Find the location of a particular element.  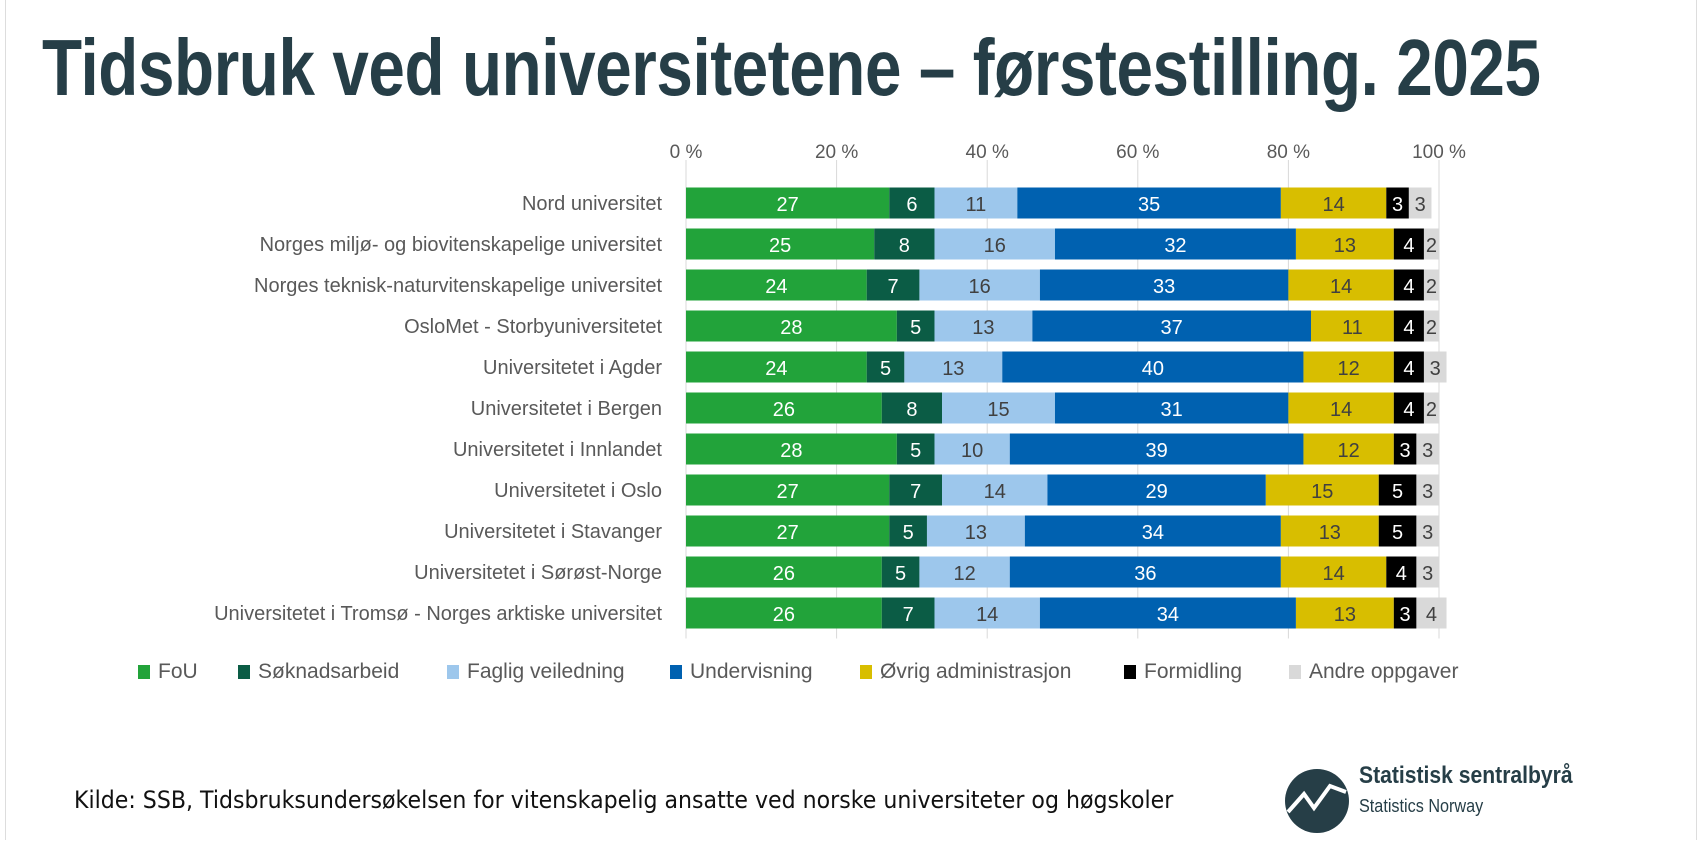

x-tick-label: 80 % is located at coordinates (1288, 152).